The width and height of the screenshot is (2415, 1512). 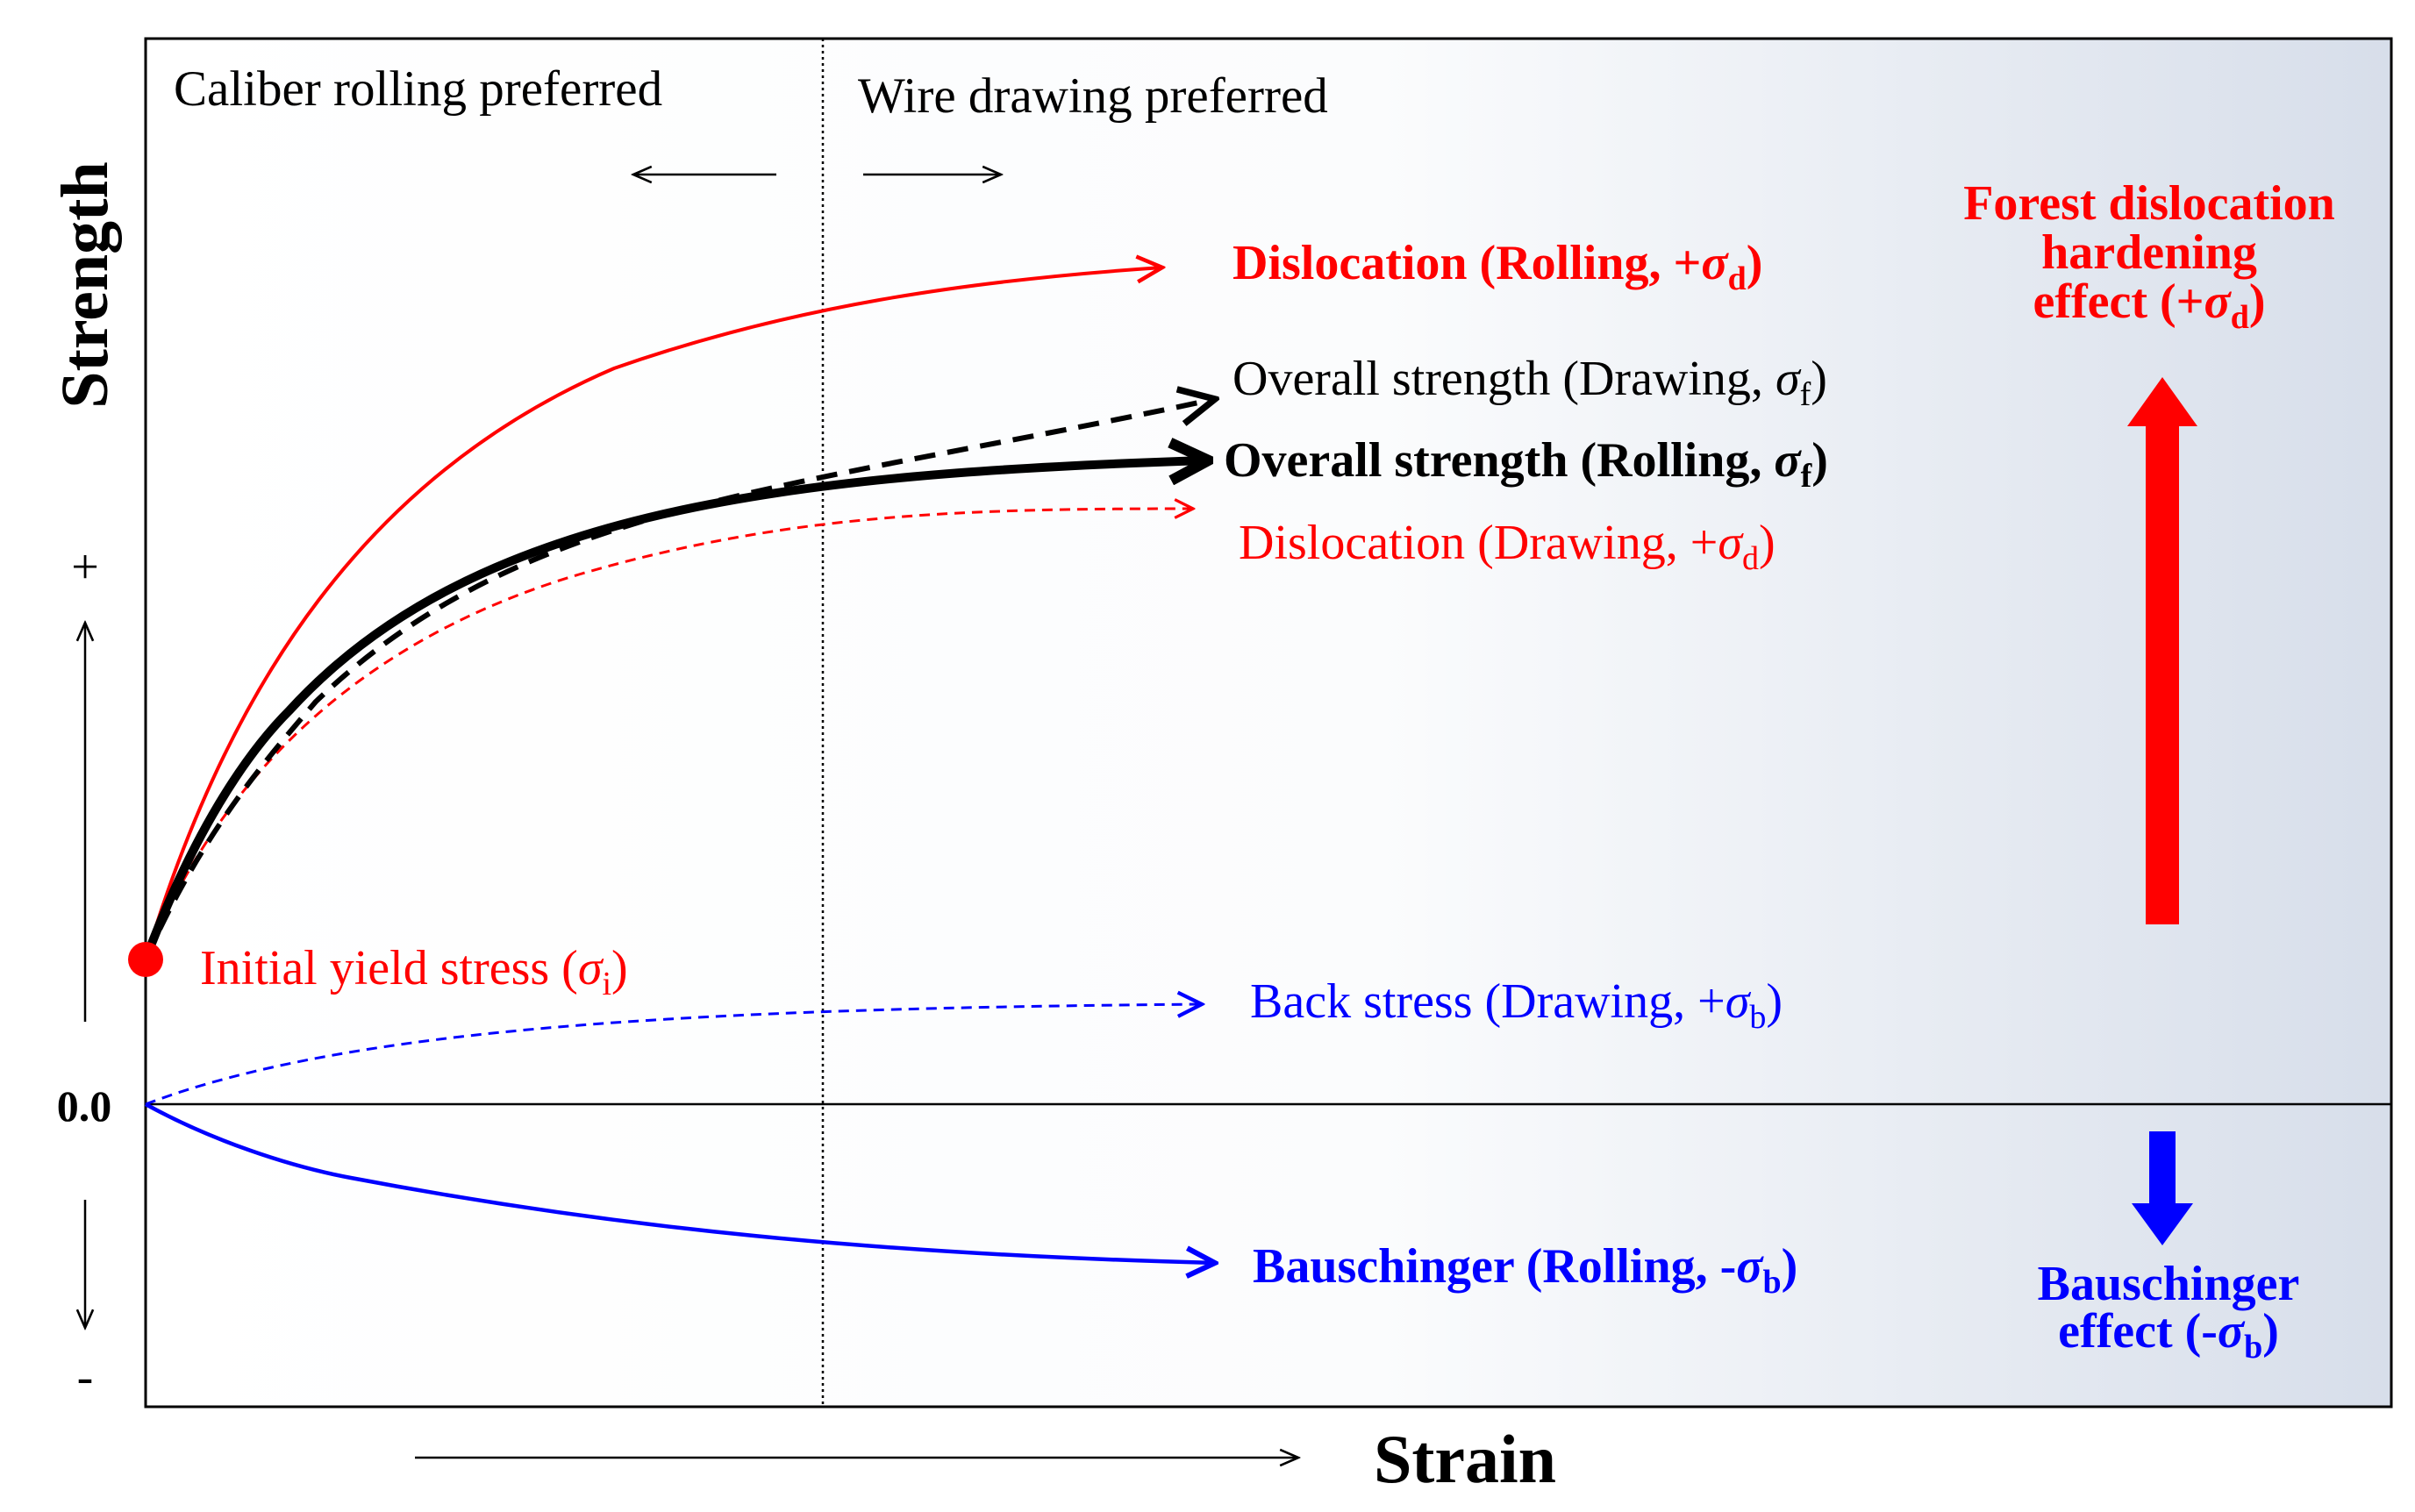 What do you see at coordinates (1093, 96) in the screenshot?
I see `wire-drawing-label: Wire drawing preferred` at bounding box center [1093, 96].